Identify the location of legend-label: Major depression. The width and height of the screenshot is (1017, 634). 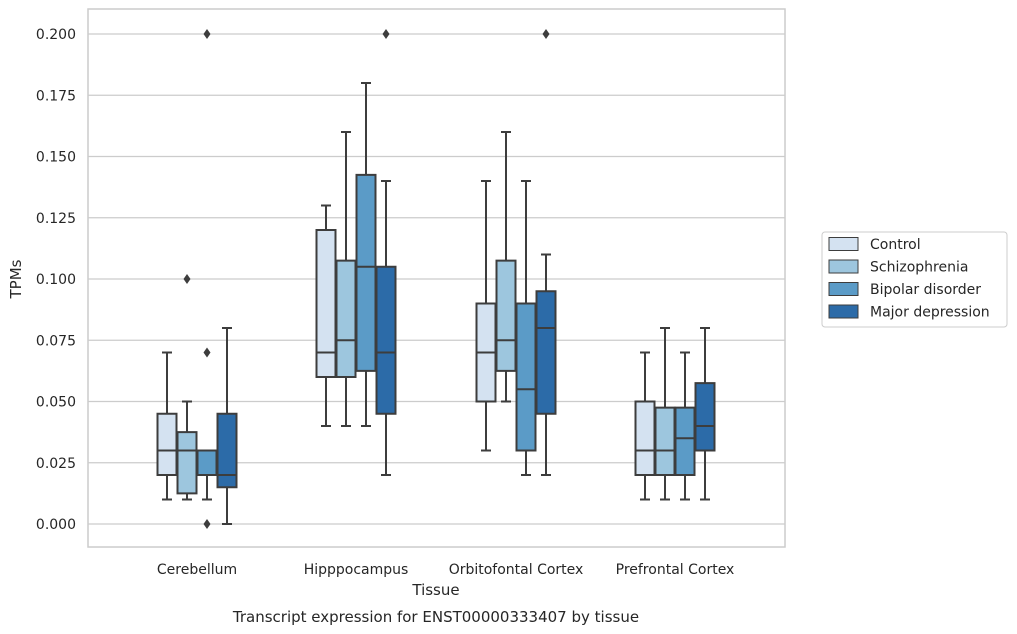
(930, 313).